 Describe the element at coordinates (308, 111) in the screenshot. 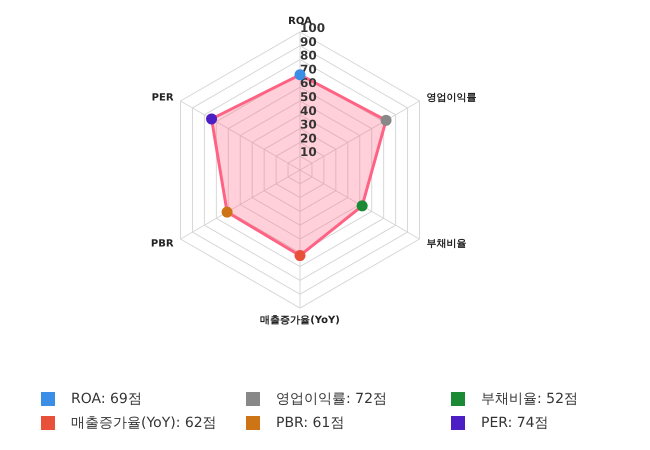

I see `y-tick-label: 40` at that location.